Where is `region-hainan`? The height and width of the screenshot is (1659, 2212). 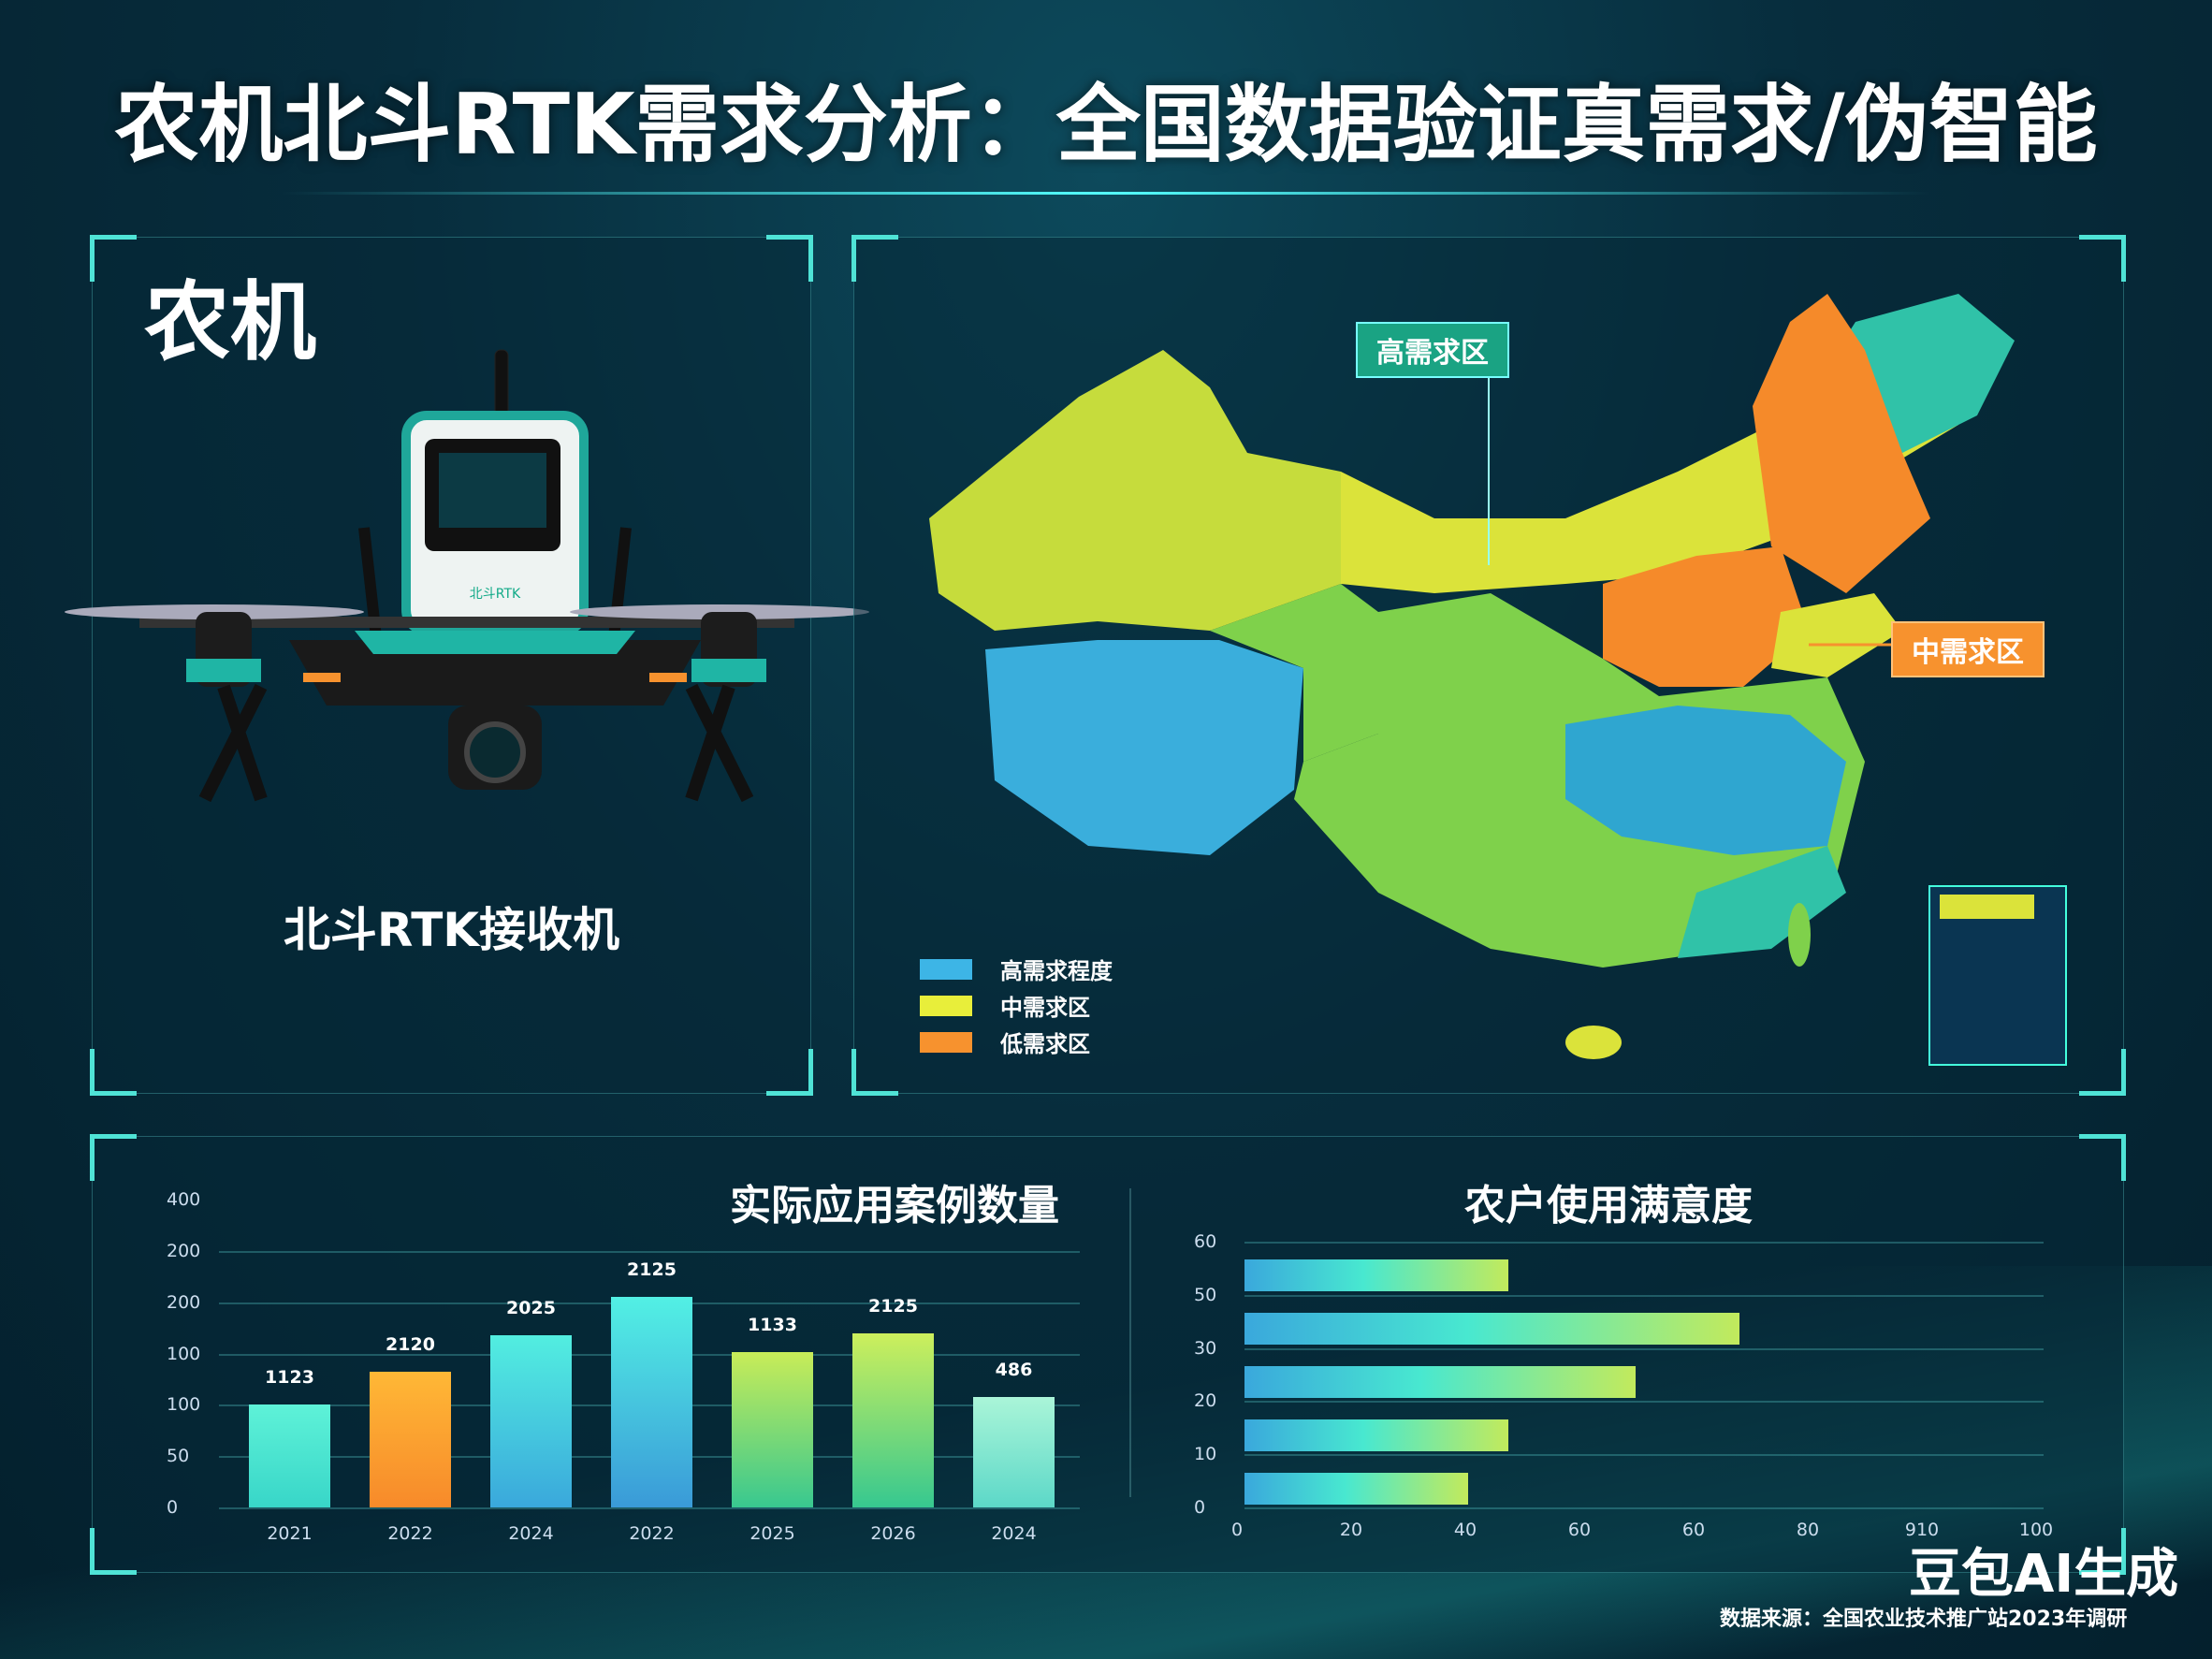
region-hainan is located at coordinates (1593, 1042).